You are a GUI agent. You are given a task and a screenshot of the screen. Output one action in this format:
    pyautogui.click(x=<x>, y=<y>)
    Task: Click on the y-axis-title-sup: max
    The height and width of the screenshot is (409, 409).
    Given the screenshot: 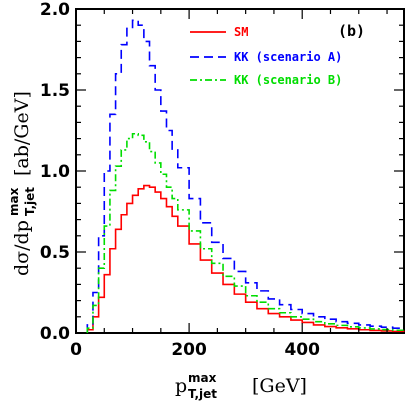 What is the action you would take?
    pyautogui.click(x=14, y=201)
    